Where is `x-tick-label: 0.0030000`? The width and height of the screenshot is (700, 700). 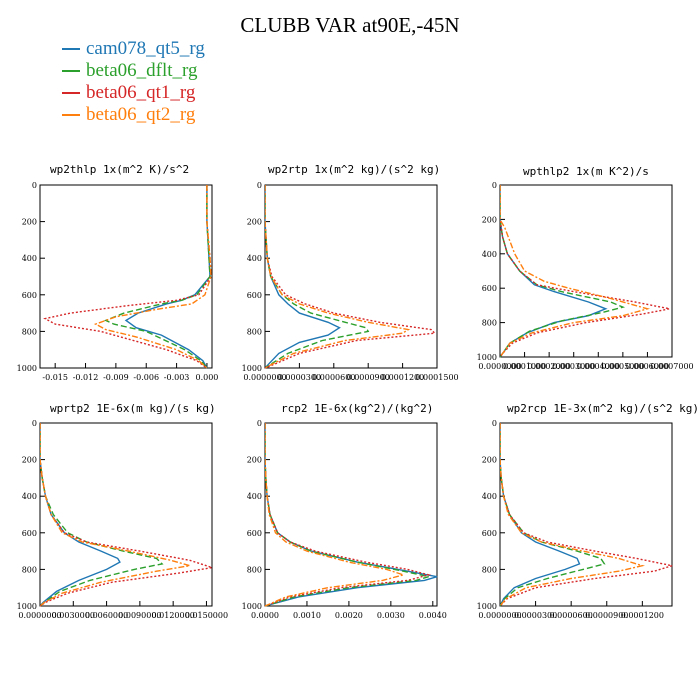 x-tick-label: 0.0030000 is located at coordinates (73, 615).